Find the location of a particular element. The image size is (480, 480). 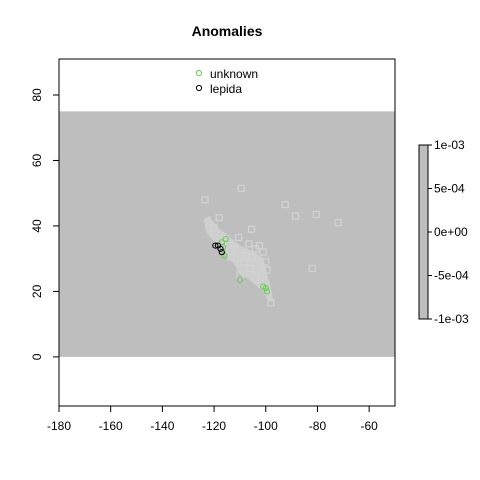

x-tick-label-0: -180 is located at coordinates (59, 426).